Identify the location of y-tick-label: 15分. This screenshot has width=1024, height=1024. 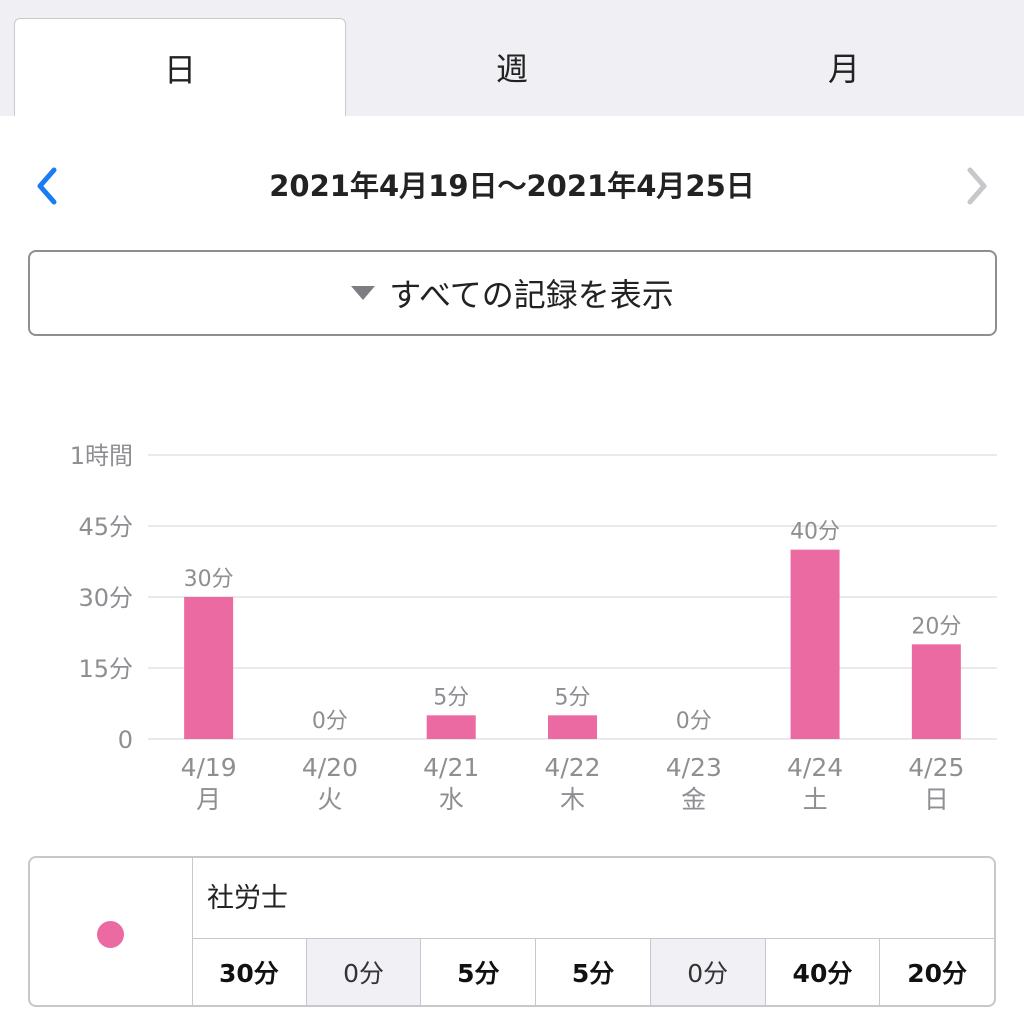
(105, 669).